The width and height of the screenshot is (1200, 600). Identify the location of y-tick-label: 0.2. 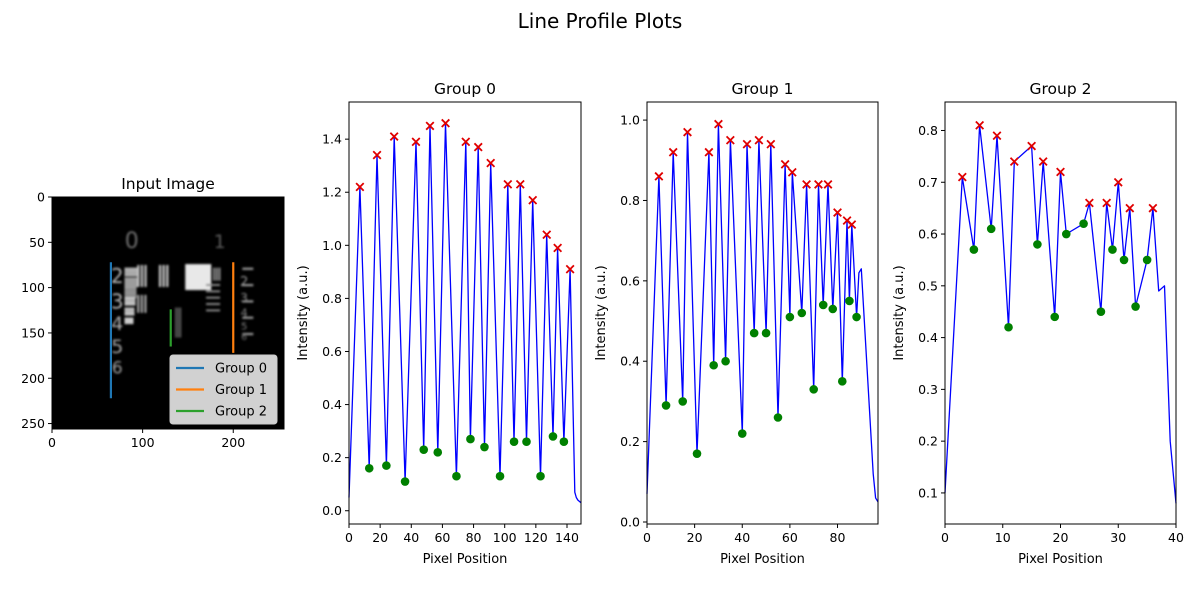
(928, 441).